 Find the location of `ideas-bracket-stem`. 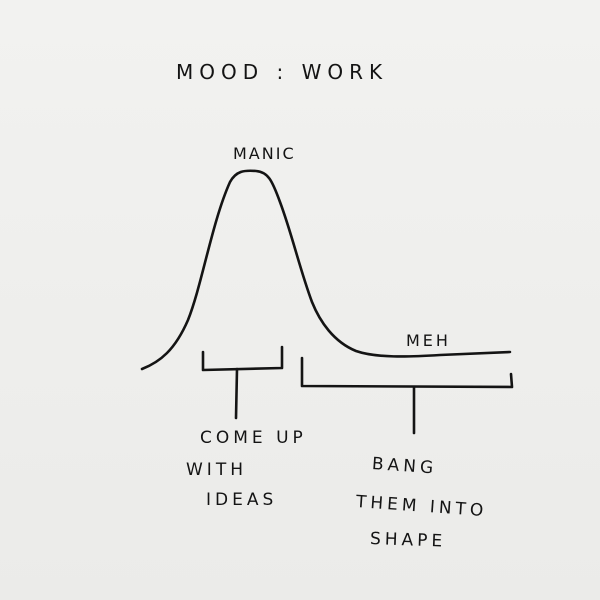

ideas-bracket-stem is located at coordinates (236, 393).